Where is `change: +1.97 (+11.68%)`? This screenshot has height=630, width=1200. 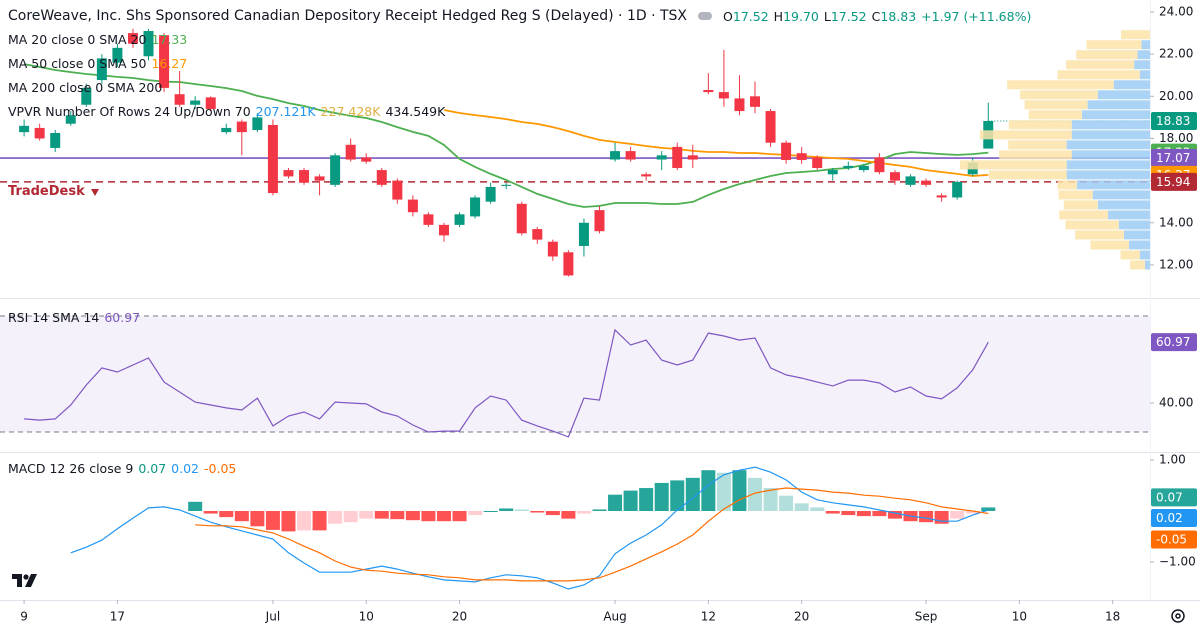
change: +1.97 (+11.68%) is located at coordinates (976, 16).